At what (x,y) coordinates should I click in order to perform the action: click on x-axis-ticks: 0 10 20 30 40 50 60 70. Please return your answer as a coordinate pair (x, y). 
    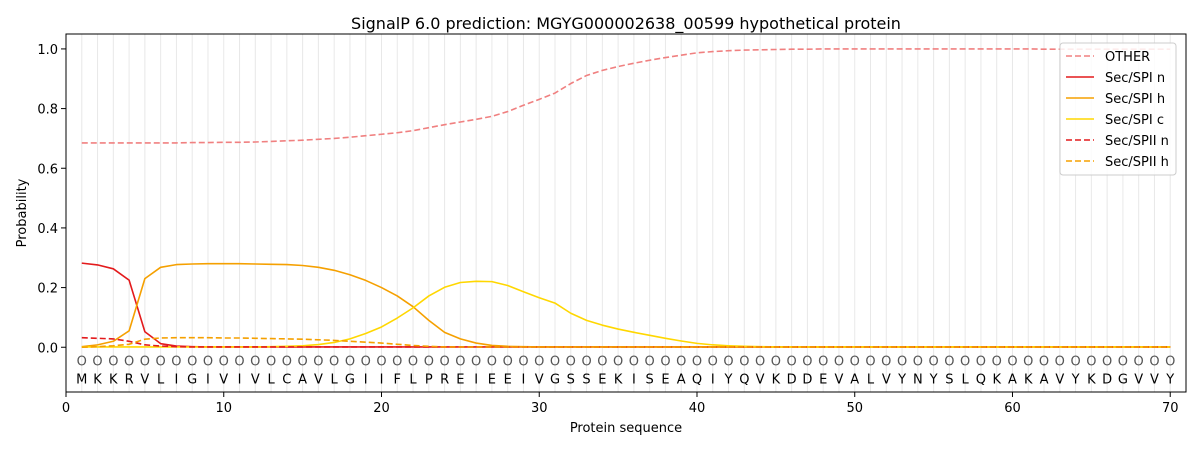
    Looking at the image, I should click on (620, 404).